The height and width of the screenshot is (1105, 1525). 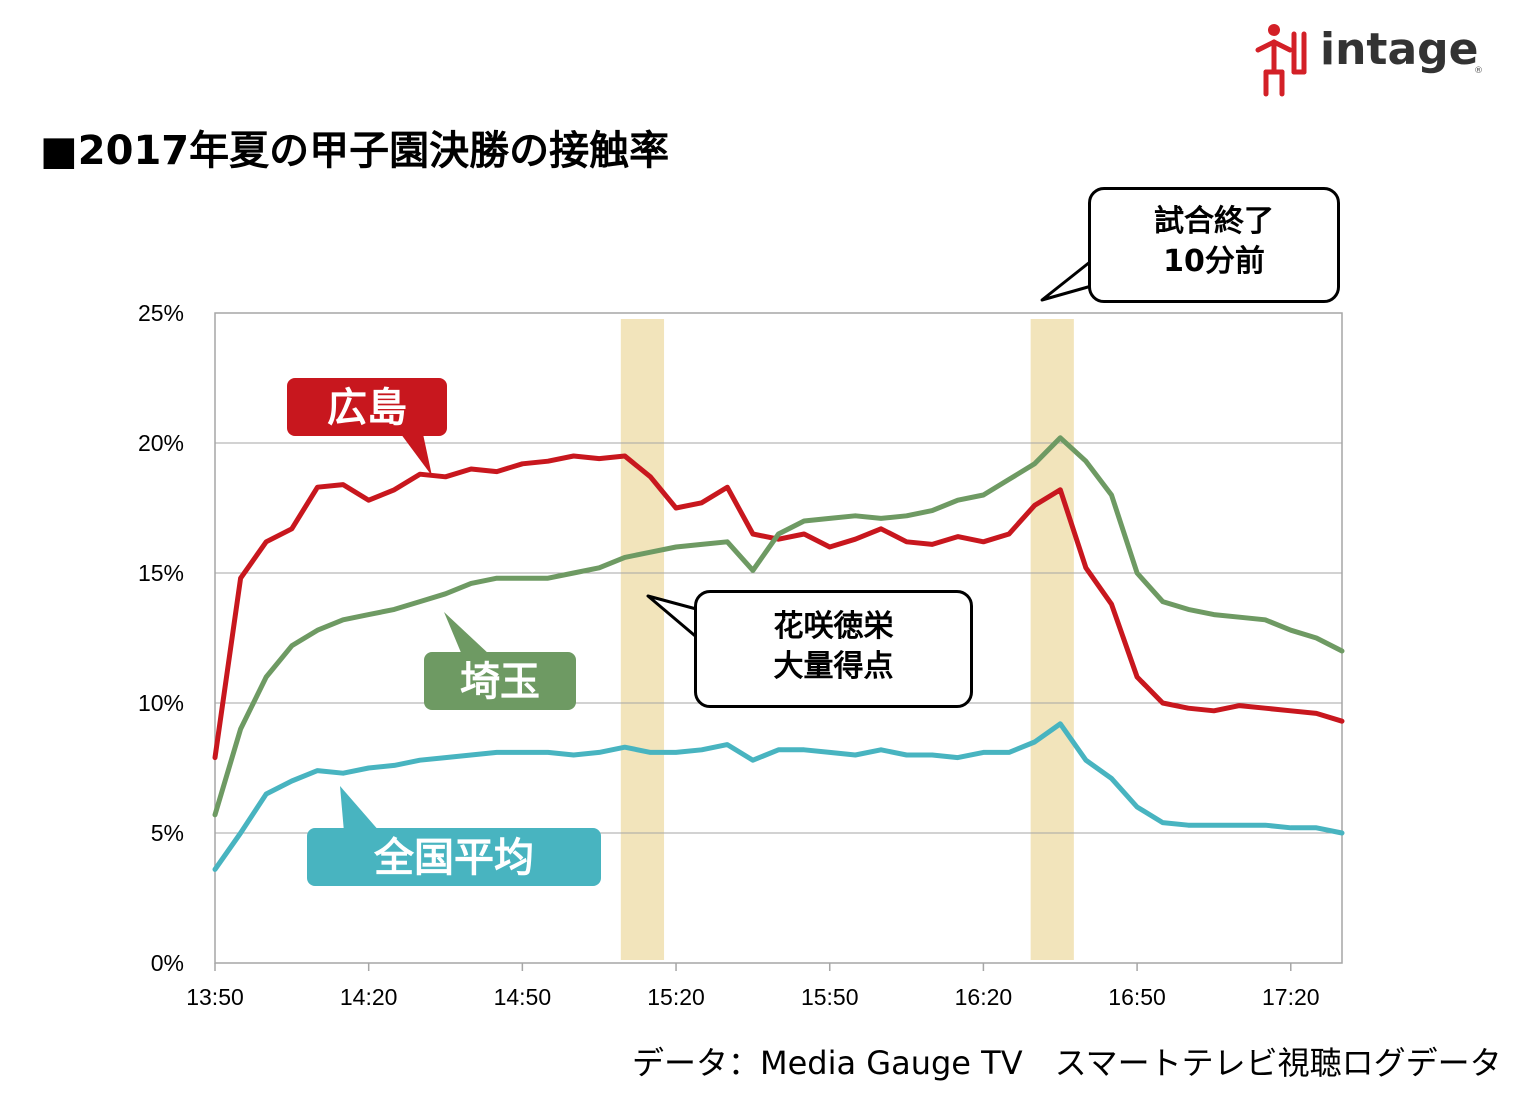 What do you see at coordinates (833, 626) in the screenshot?
I see `callout-line: 花咲徳栄` at bounding box center [833, 626].